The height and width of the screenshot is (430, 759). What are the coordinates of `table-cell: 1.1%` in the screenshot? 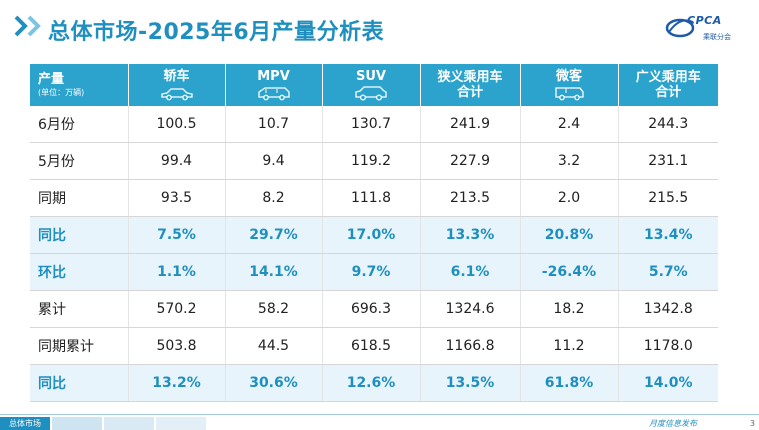 It's located at (177, 272).